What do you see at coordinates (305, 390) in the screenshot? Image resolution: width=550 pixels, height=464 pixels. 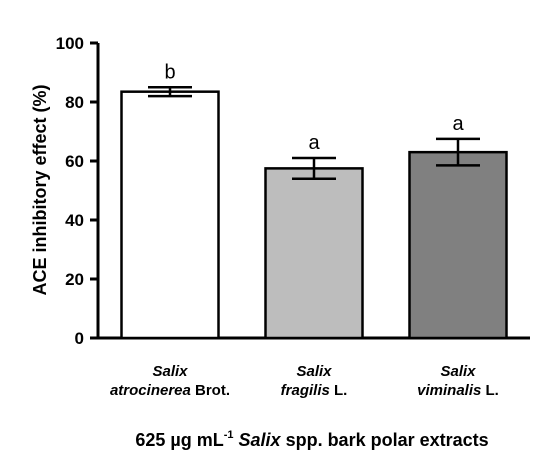 I see `x-tick-label-species: fragilis` at bounding box center [305, 390].